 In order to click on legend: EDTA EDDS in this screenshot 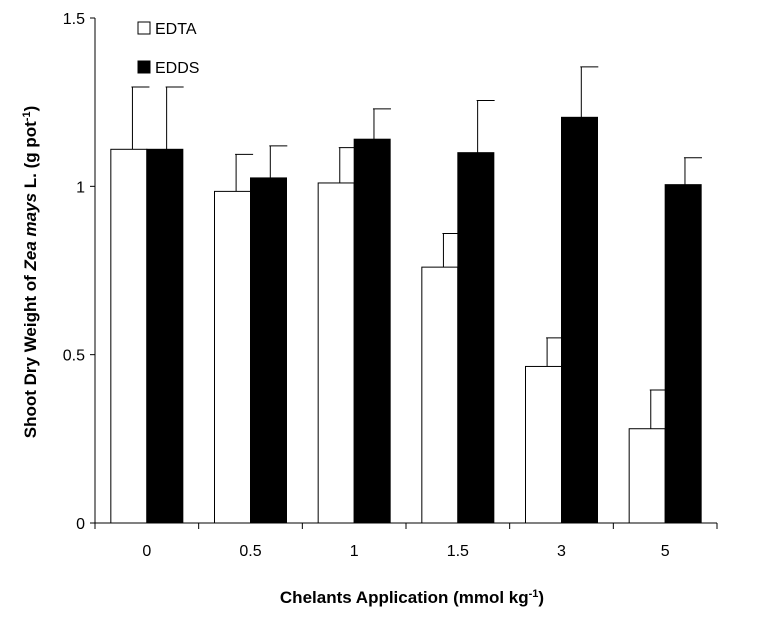, I will do `click(168, 49)`.